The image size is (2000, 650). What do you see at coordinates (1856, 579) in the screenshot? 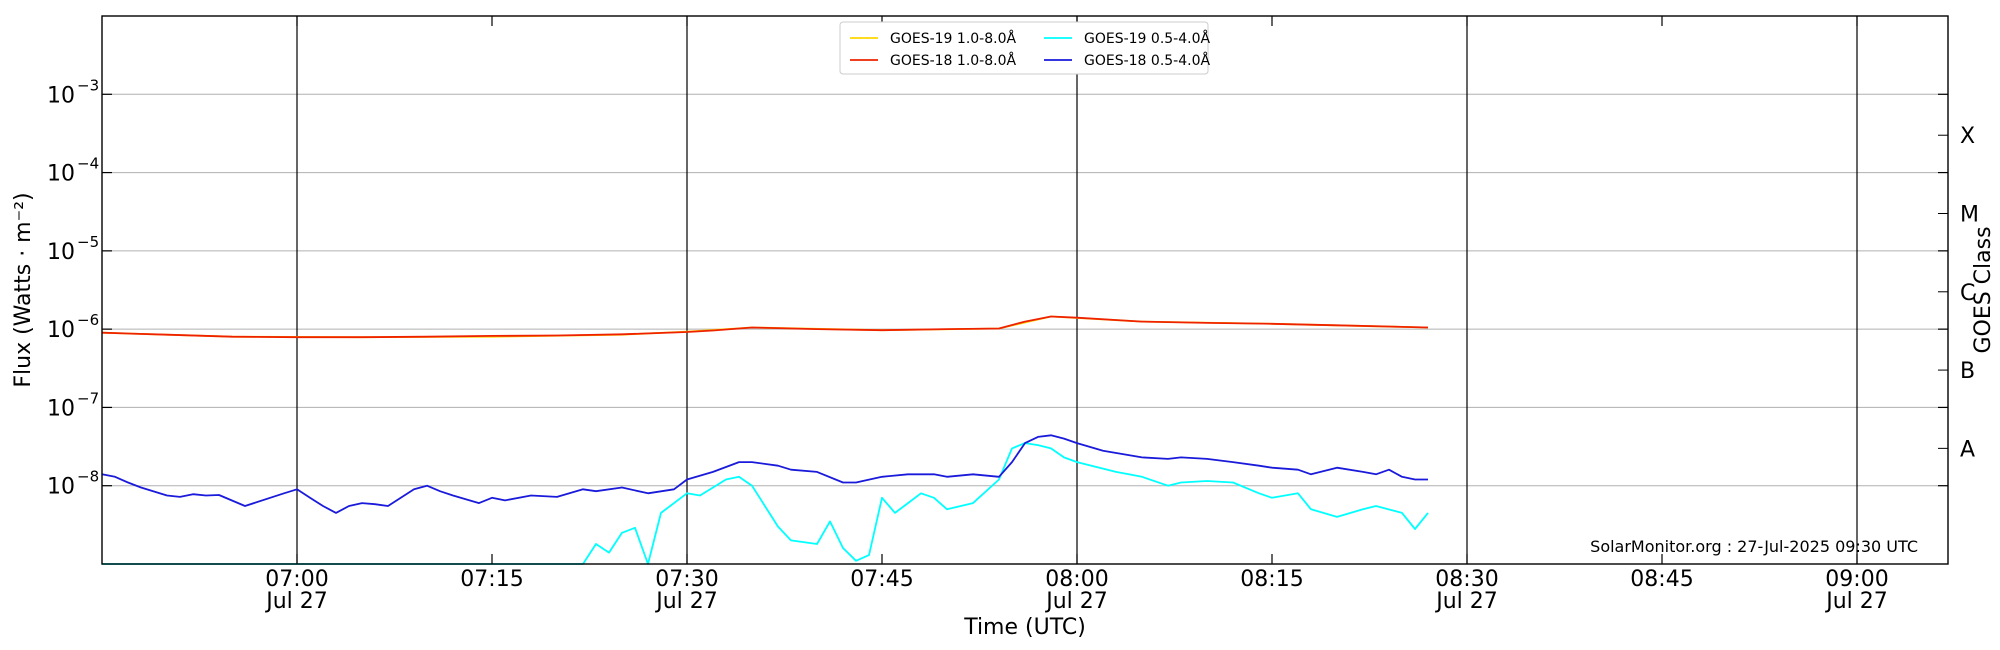
I see `x-tick-label: 09:00` at bounding box center [1856, 579].